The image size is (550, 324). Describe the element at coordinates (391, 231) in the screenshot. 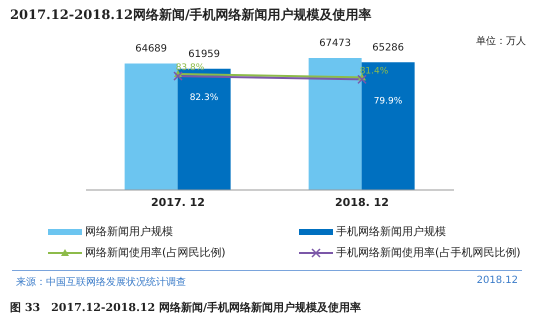

I see `legend-label: 手机网络新闻用户规模` at that location.